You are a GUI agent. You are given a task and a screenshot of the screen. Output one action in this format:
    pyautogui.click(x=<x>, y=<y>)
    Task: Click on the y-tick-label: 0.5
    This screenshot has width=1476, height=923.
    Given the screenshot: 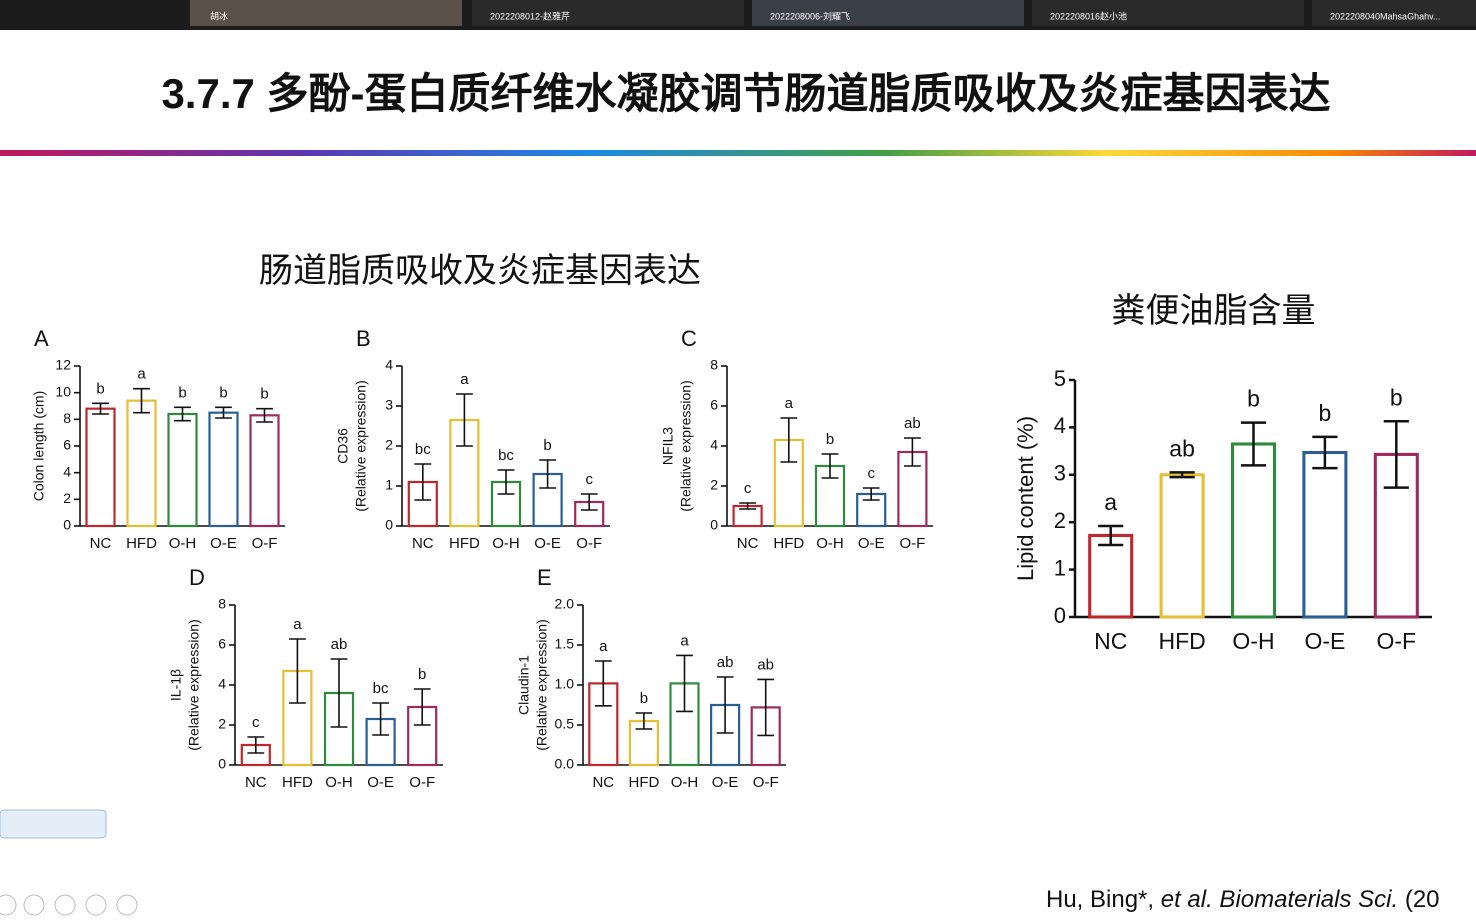 What is the action you would take?
    pyautogui.click(x=565, y=724)
    